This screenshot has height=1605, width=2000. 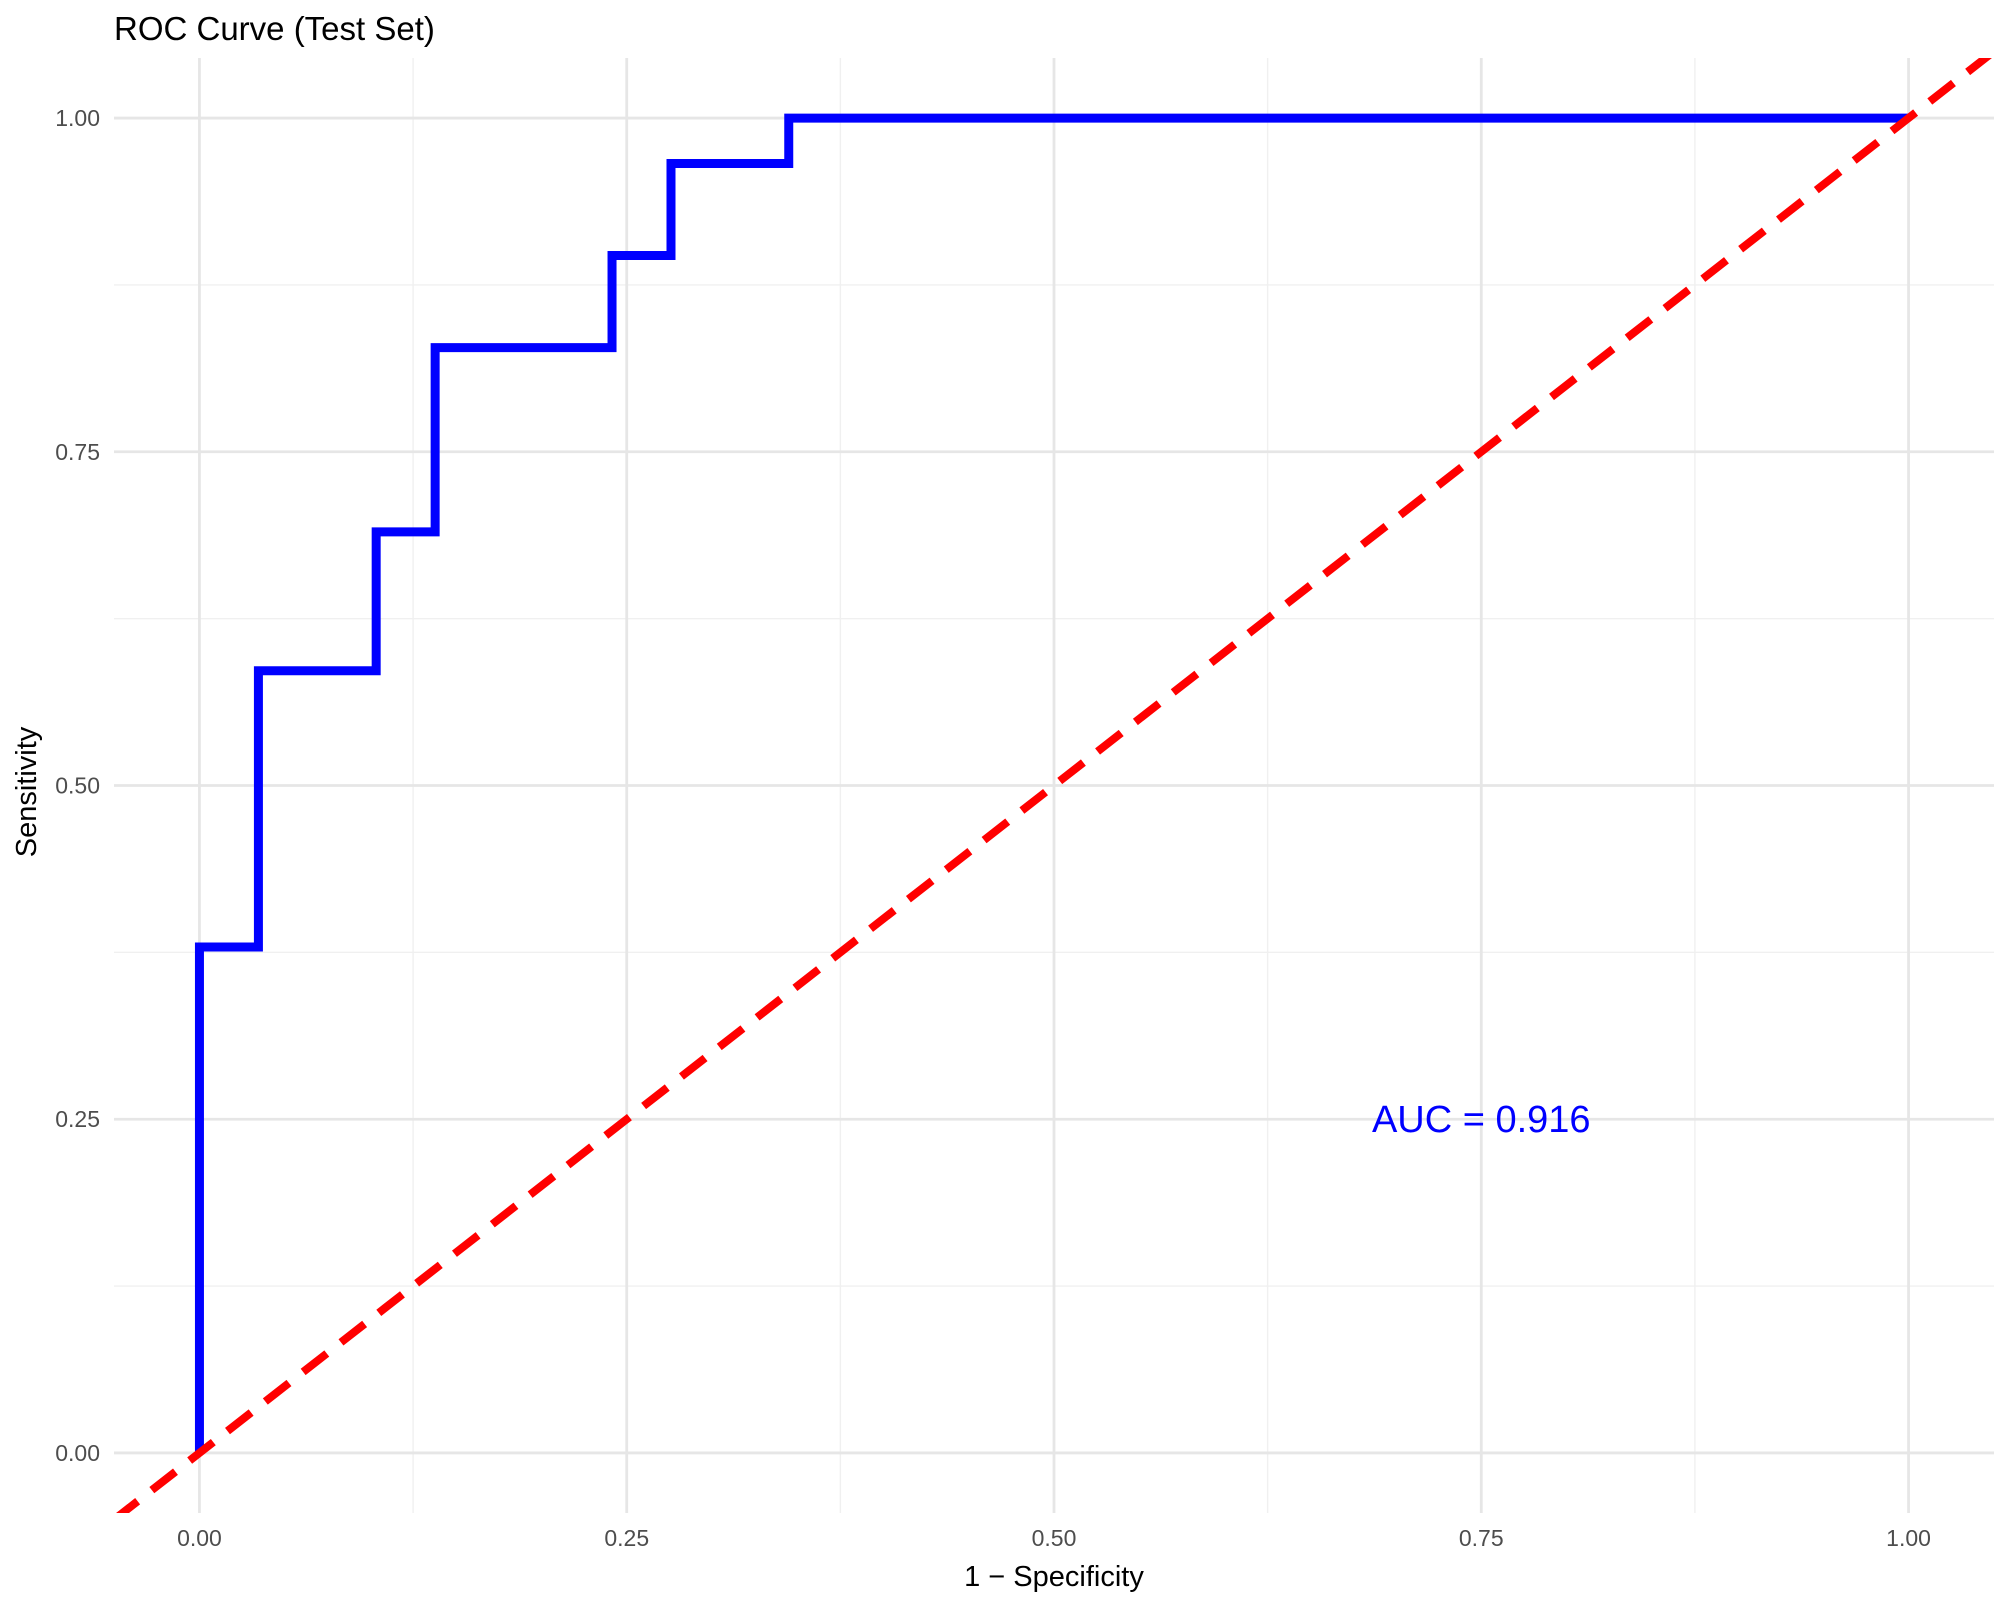 What do you see at coordinates (626, 1538) in the screenshot?
I see `x-tick-label: 0.25` at bounding box center [626, 1538].